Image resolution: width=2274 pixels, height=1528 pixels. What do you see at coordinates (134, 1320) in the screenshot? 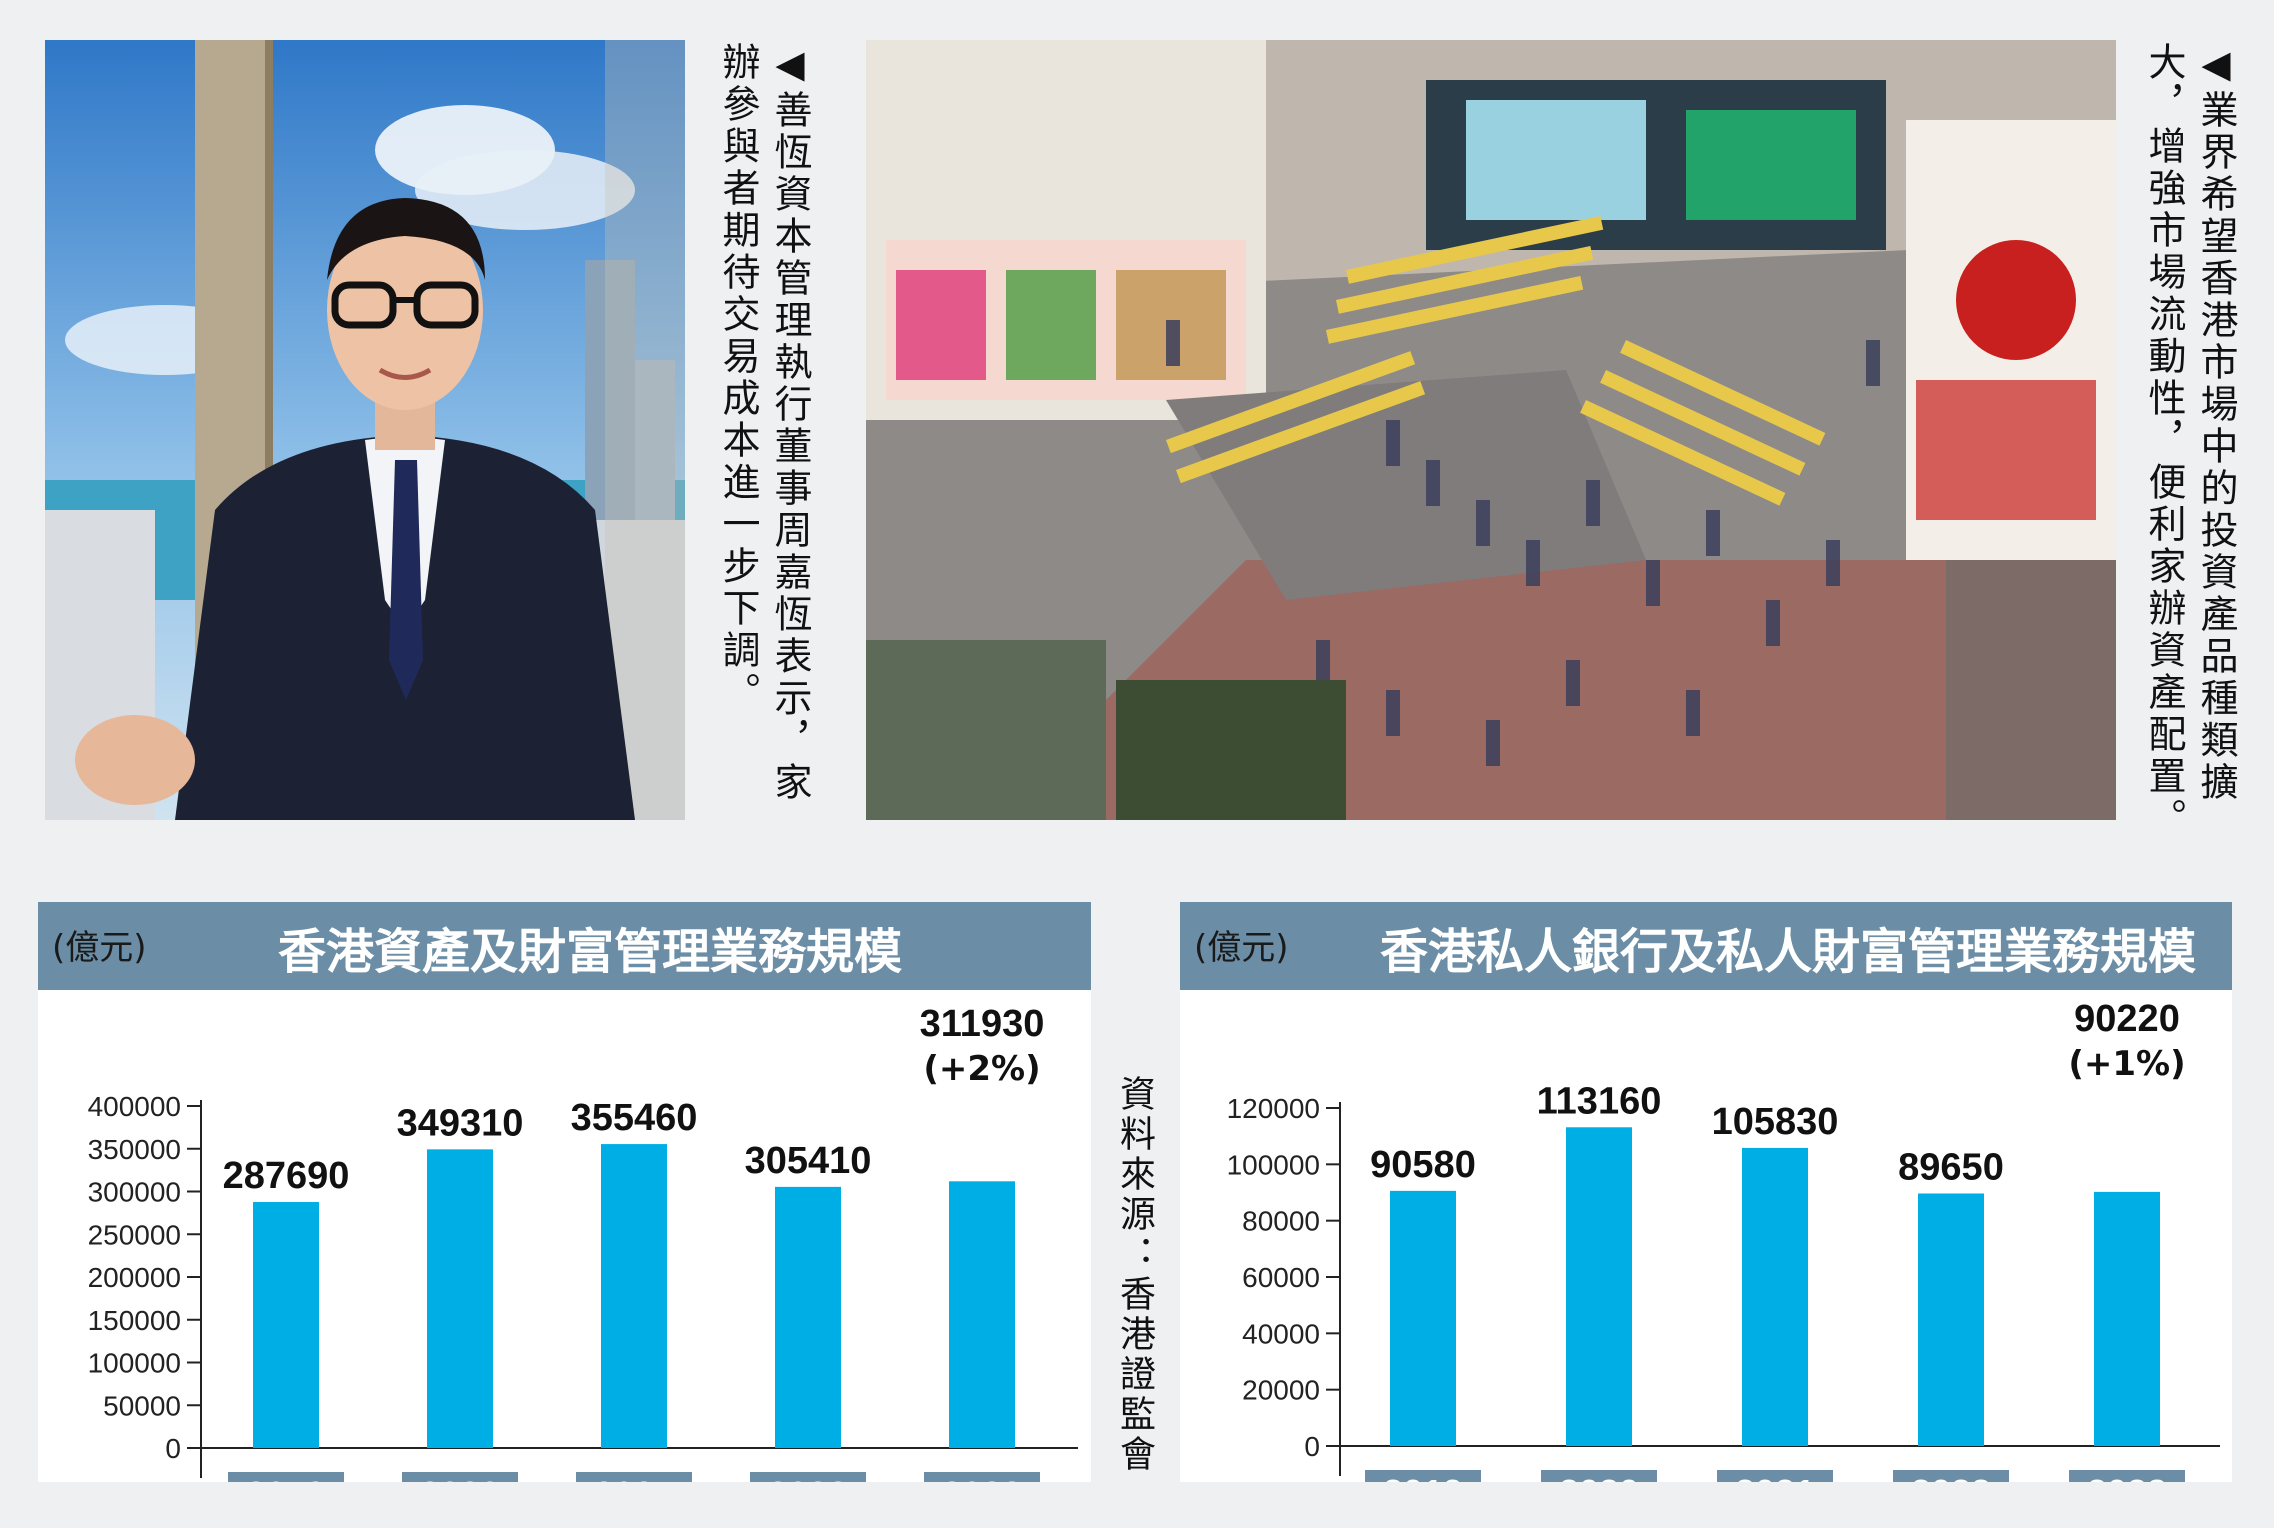
I see `y-tick-label: 150000` at bounding box center [134, 1320].